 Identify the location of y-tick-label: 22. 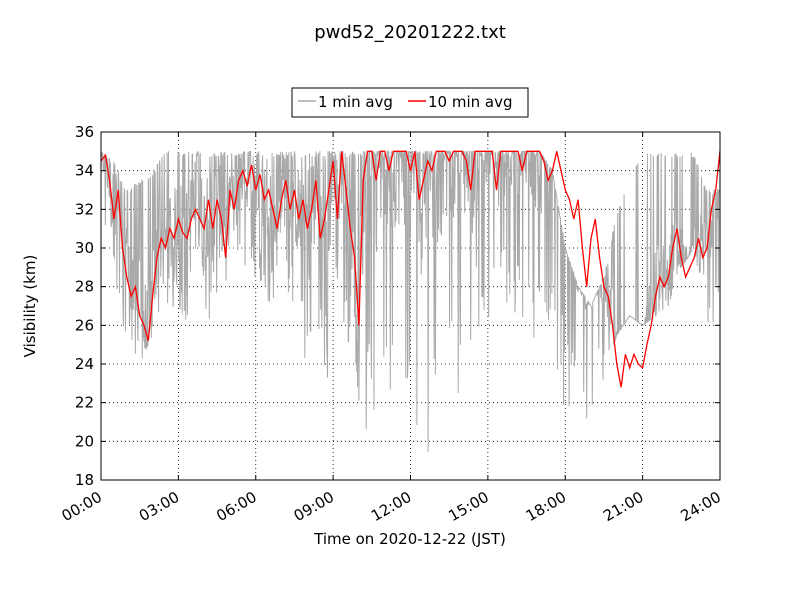
(84, 403).